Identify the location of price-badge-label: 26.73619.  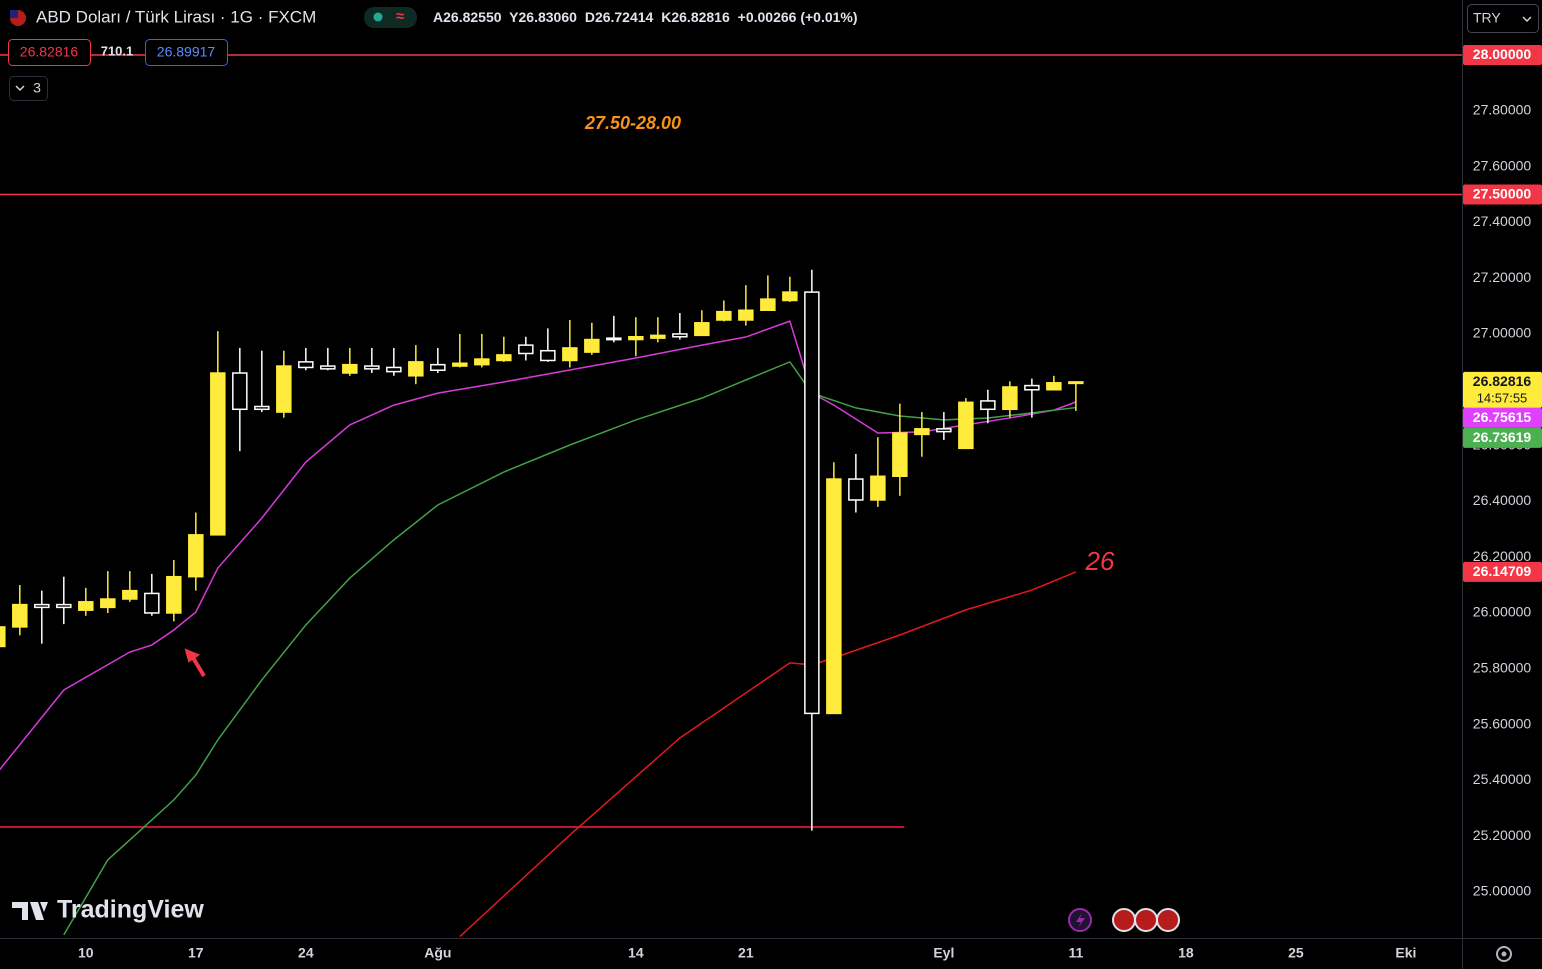
(1502, 437).